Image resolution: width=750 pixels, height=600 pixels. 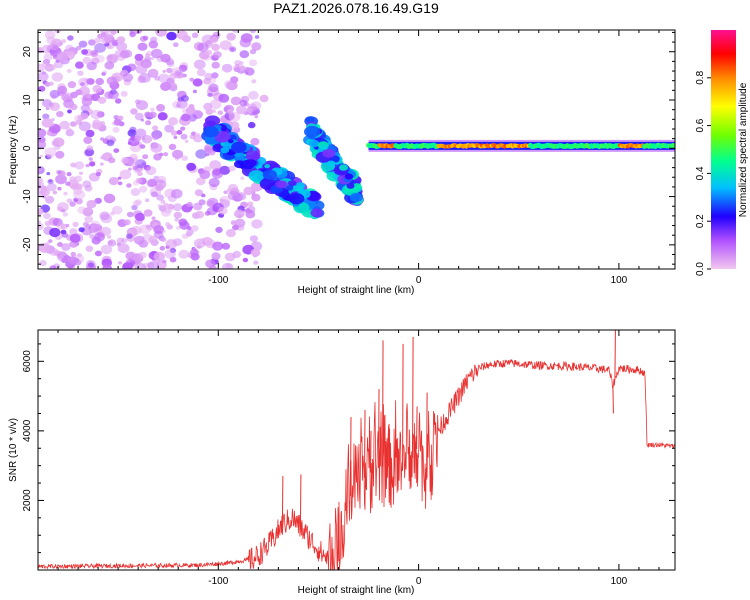 I want to click on colorbar-tick-label: 0.4, so click(x=700, y=173).